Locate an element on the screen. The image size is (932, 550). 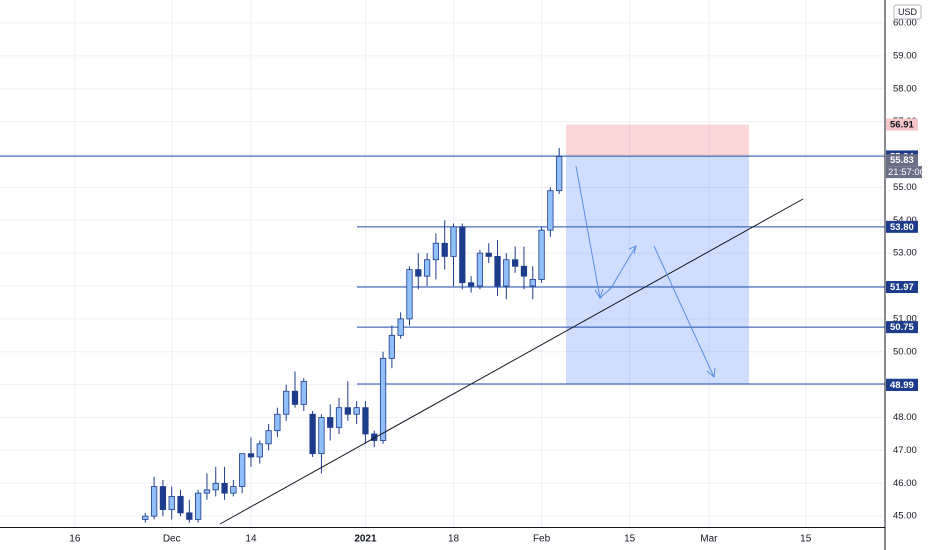
countdown: 21:57:00 is located at coordinates (906, 172).